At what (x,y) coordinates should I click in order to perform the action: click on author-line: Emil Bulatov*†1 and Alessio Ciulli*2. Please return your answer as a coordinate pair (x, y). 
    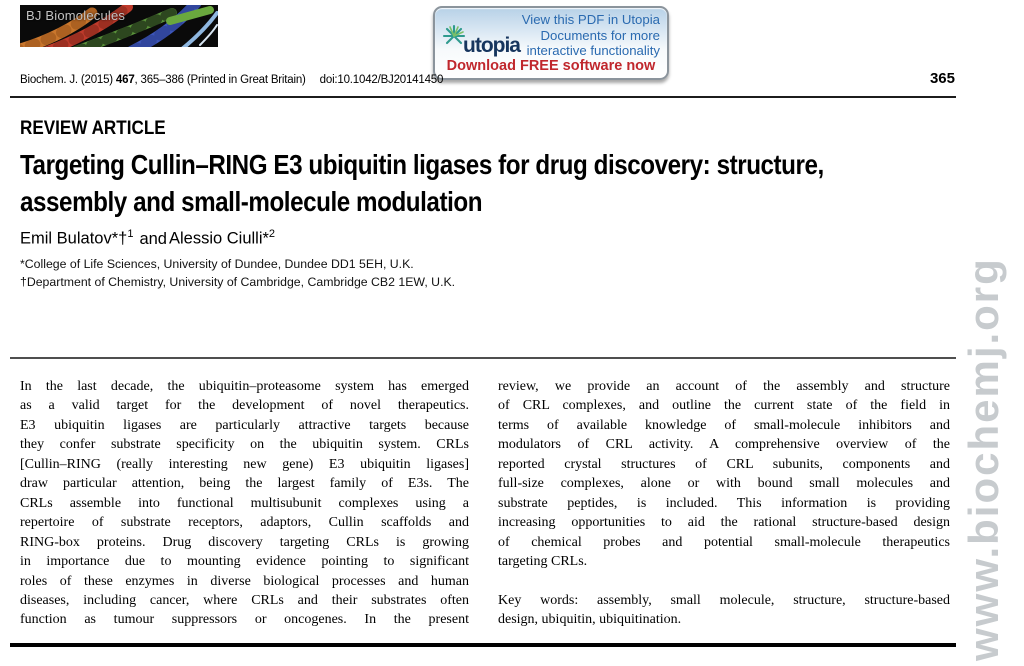
    Looking at the image, I should click on (147, 238).